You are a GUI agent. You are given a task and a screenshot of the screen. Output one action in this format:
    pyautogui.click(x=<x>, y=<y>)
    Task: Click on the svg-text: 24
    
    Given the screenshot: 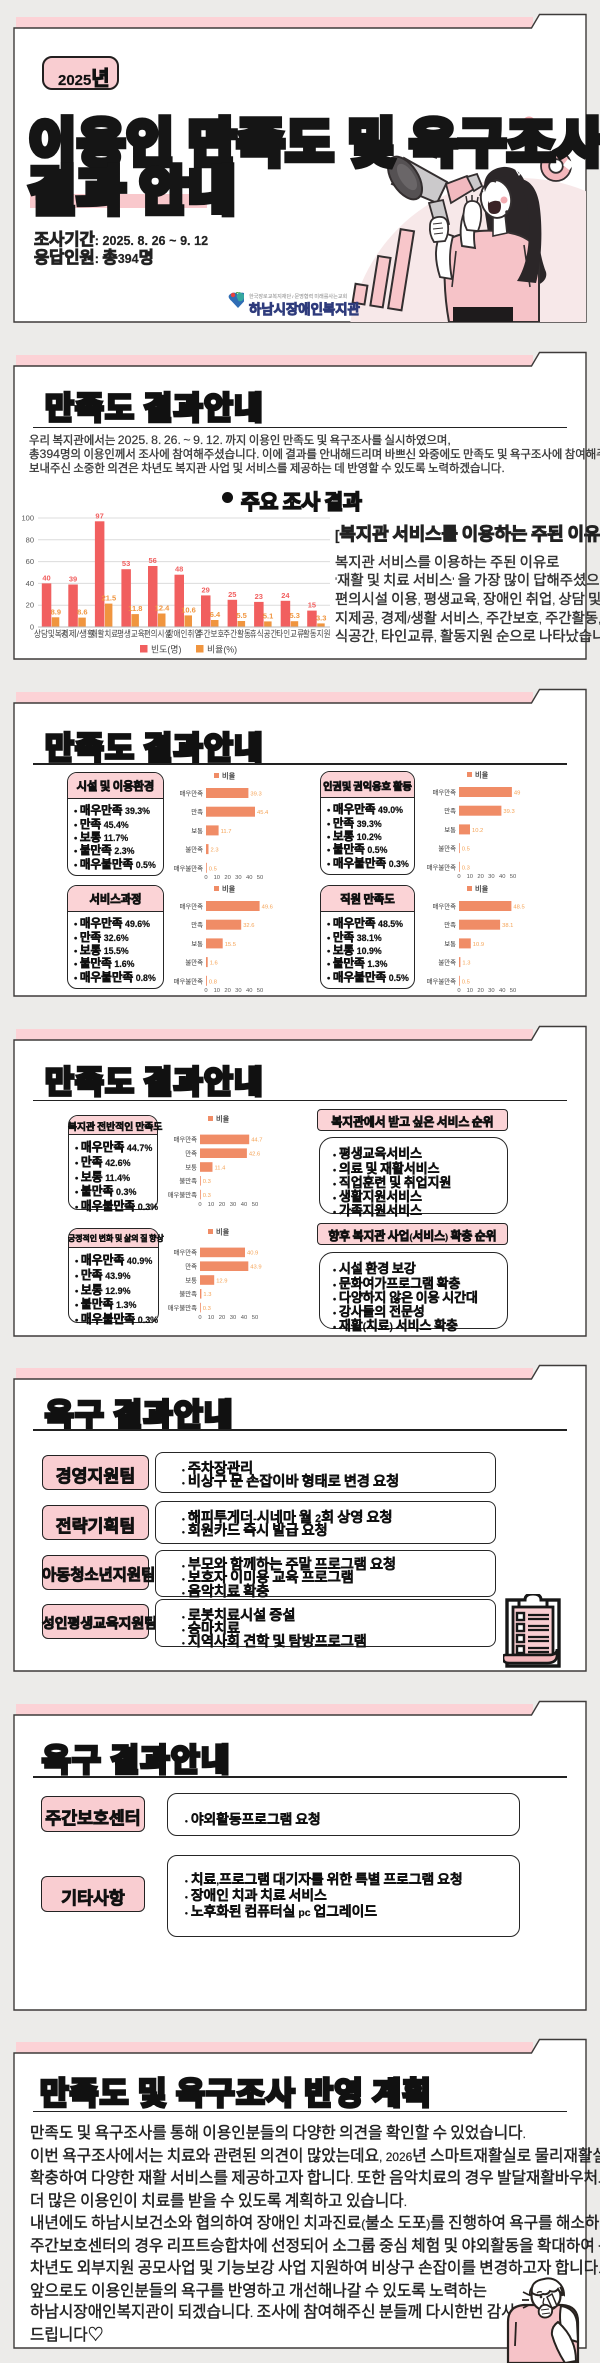 What is the action you would take?
    pyautogui.click(x=285, y=595)
    